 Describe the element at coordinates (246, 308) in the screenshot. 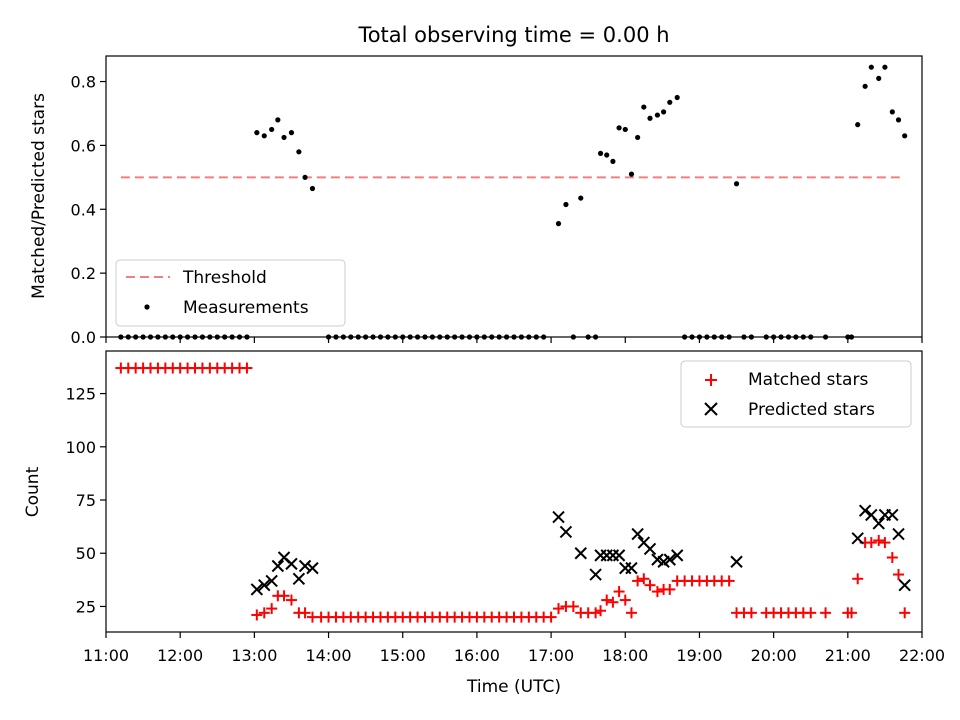

I see `measurements-legend-label: Measurements` at that location.